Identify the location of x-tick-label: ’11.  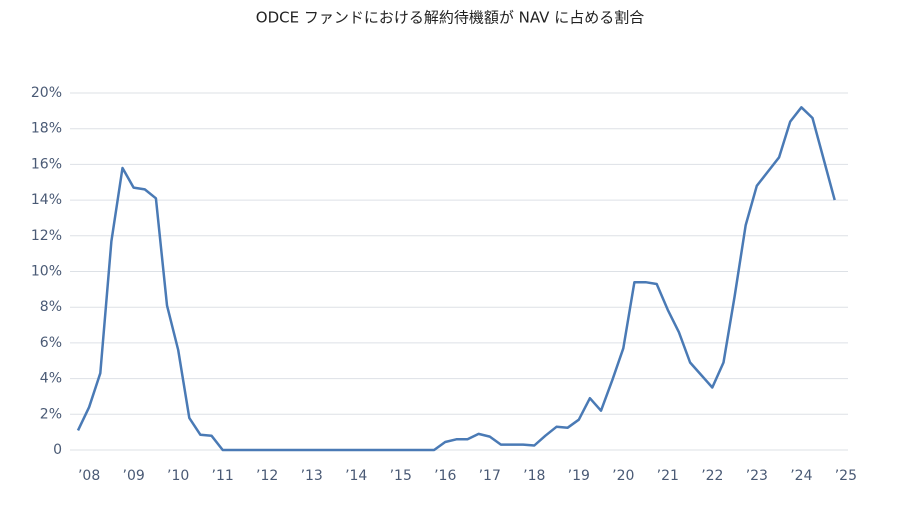
(223, 476).